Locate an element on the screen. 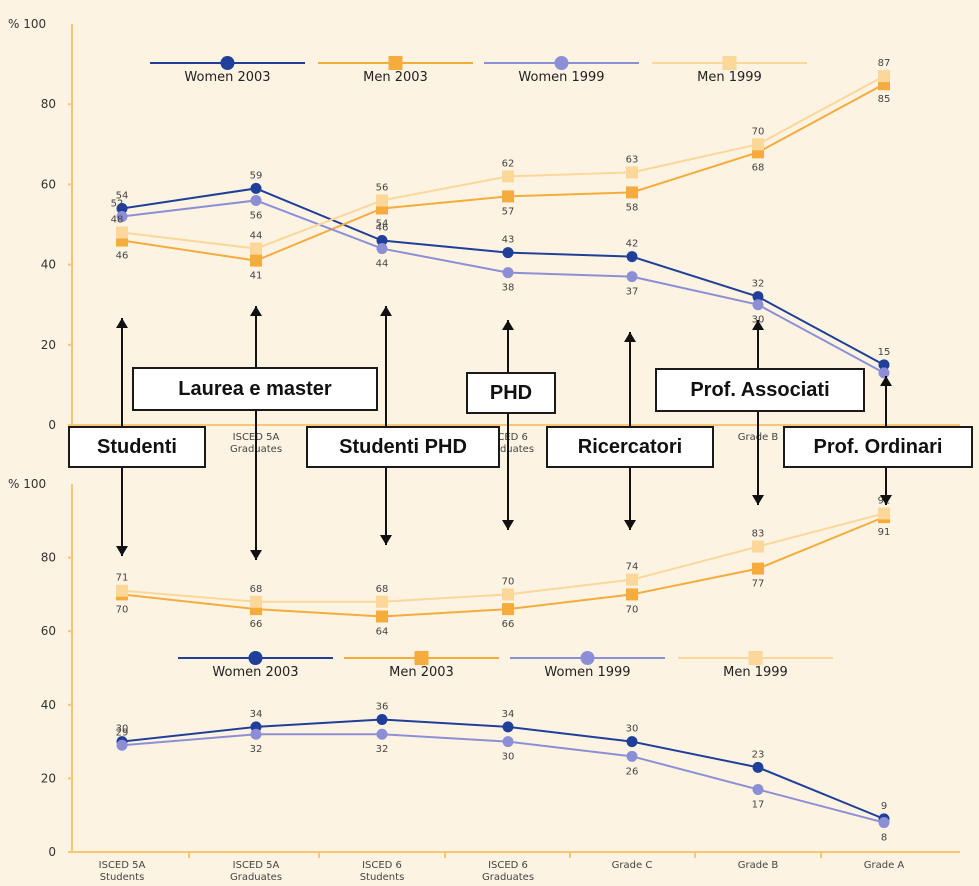 This screenshot has height=886, width=979. callout-studenti-phd: Studenti PHD is located at coordinates (403, 447).